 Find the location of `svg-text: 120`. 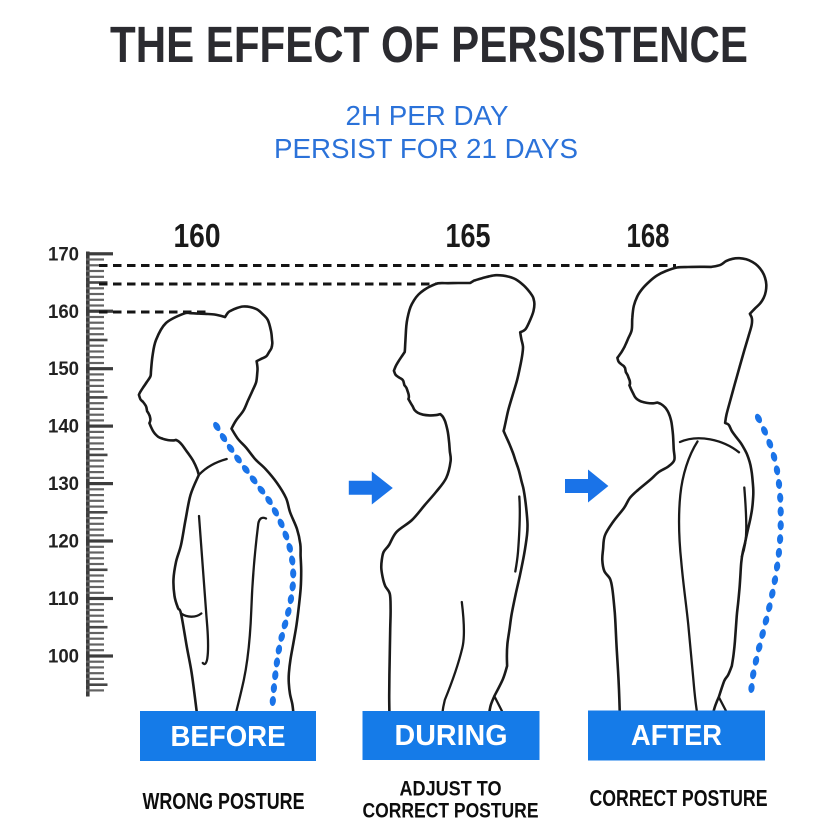

svg-text: 120 is located at coordinates (63, 542).